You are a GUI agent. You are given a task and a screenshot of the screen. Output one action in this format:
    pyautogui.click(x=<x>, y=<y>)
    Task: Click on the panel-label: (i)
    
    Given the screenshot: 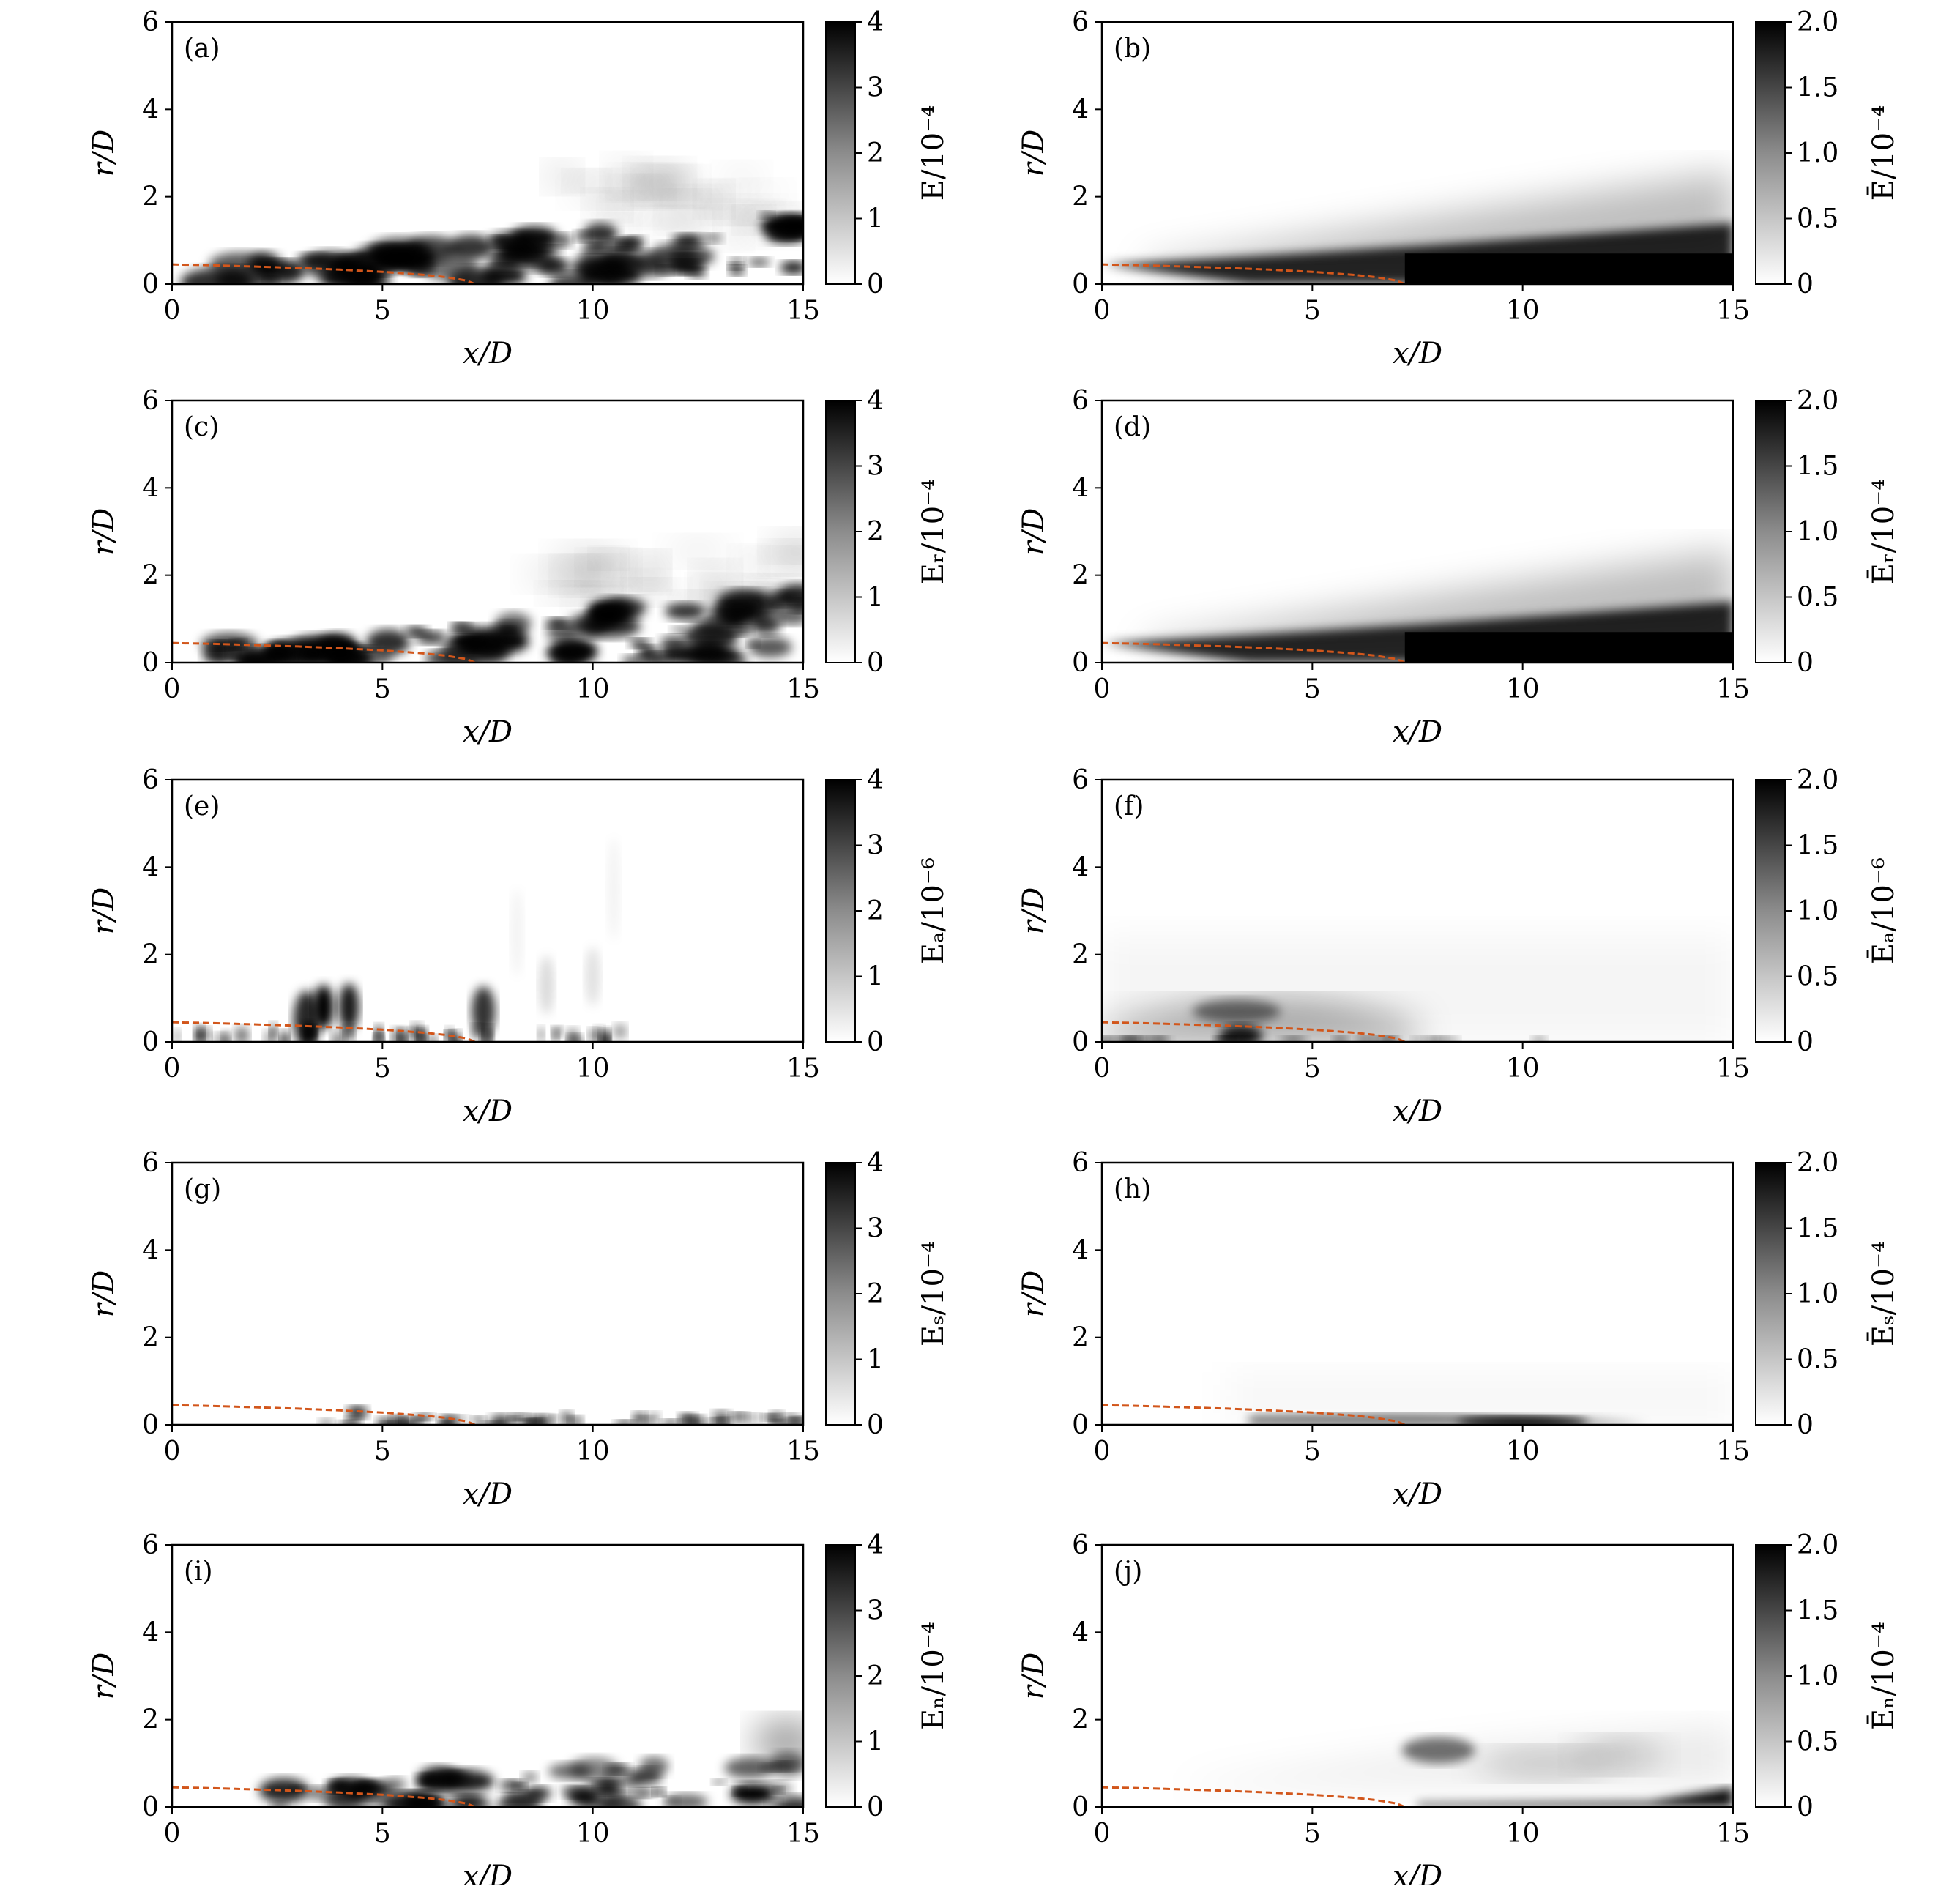 What is the action you would take?
    pyautogui.click(x=198, y=1572)
    